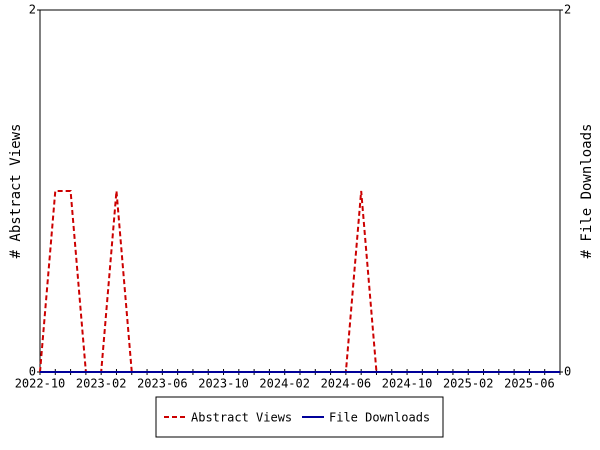 The width and height of the screenshot is (600, 450). What do you see at coordinates (379, 418) in the screenshot?
I see `legend-label: File Downloads` at bounding box center [379, 418].